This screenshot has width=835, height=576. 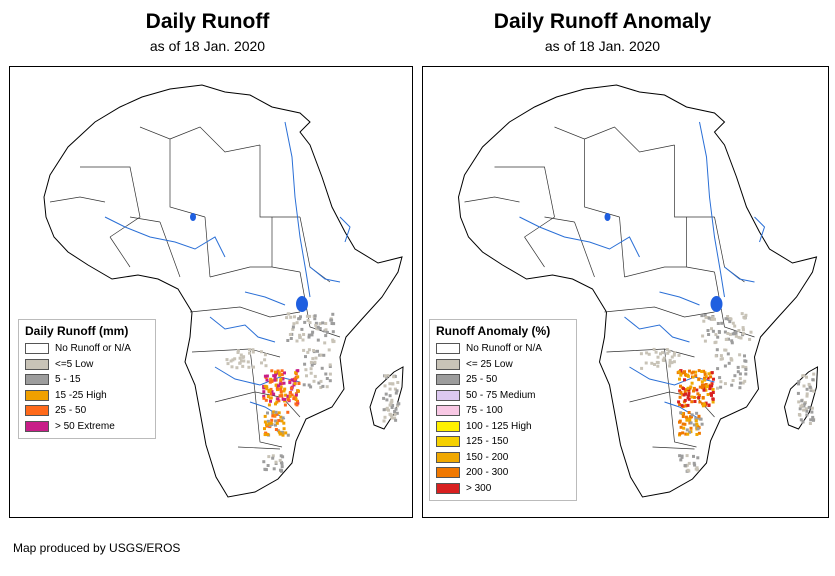 What do you see at coordinates (207, 21) in the screenshot?
I see `left-map-title: Daily Runoff` at bounding box center [207, 21].